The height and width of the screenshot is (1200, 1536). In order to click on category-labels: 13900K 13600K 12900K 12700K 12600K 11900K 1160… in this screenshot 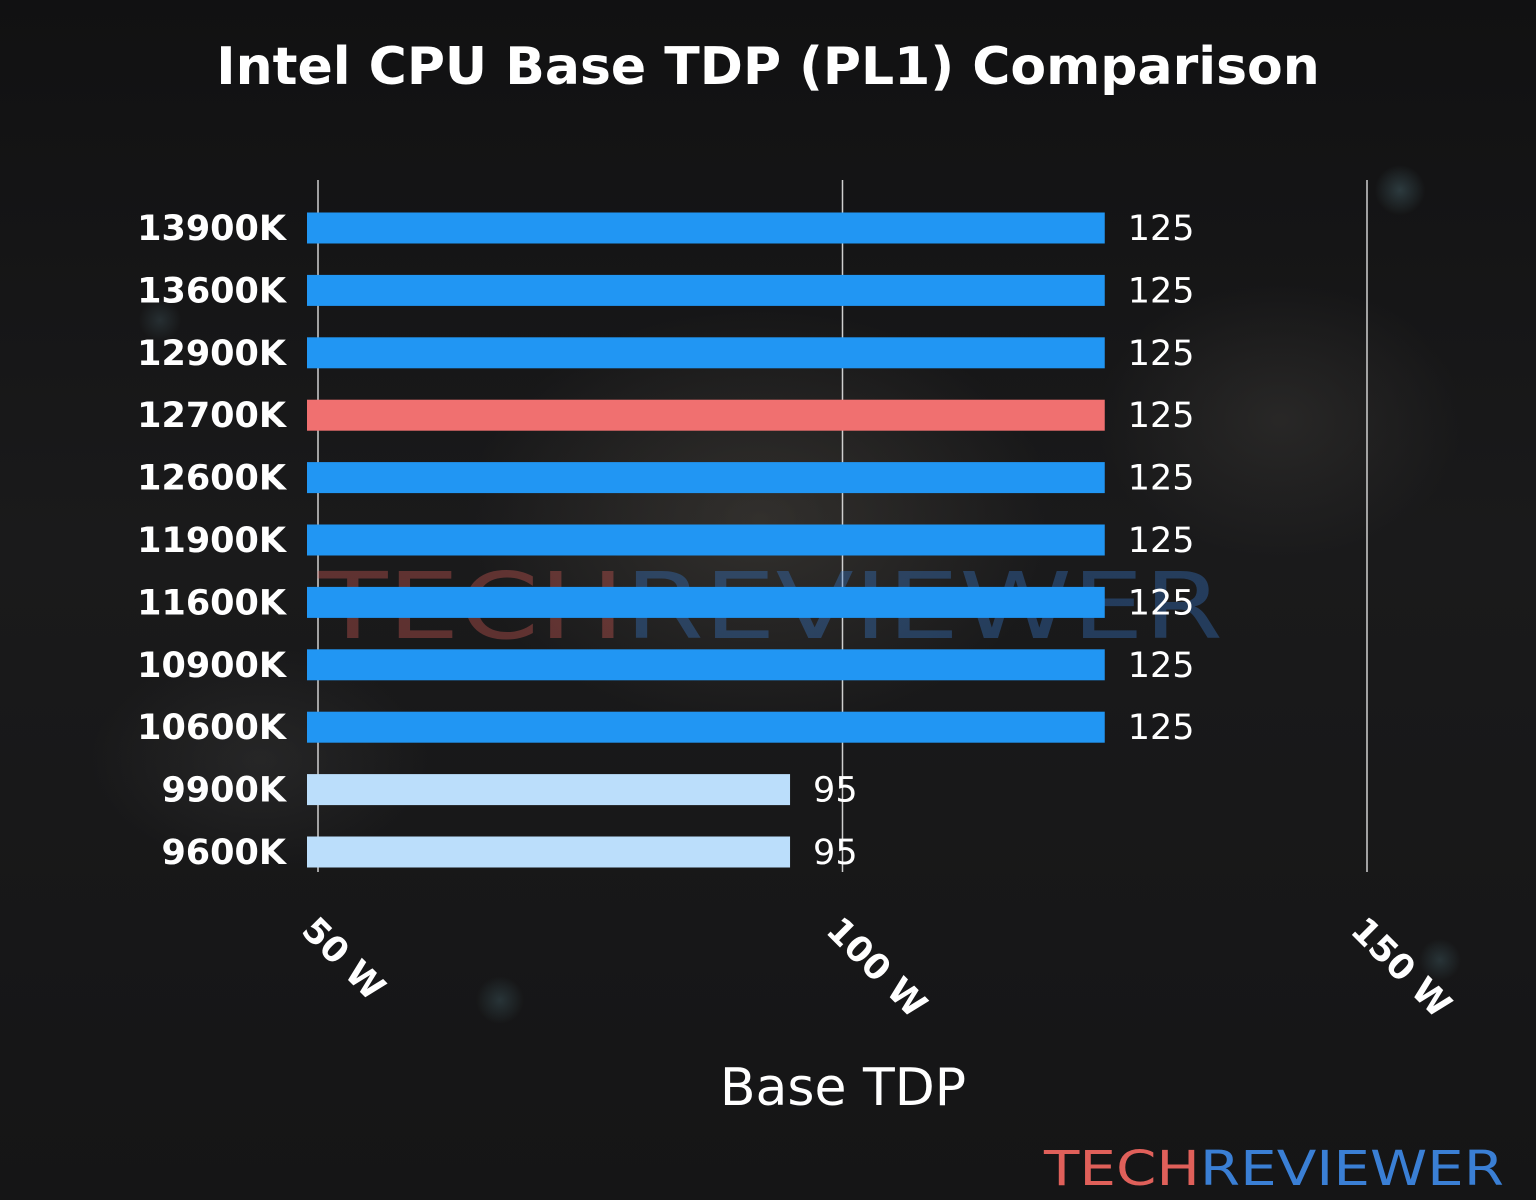, I will do `click(212, 541)`.